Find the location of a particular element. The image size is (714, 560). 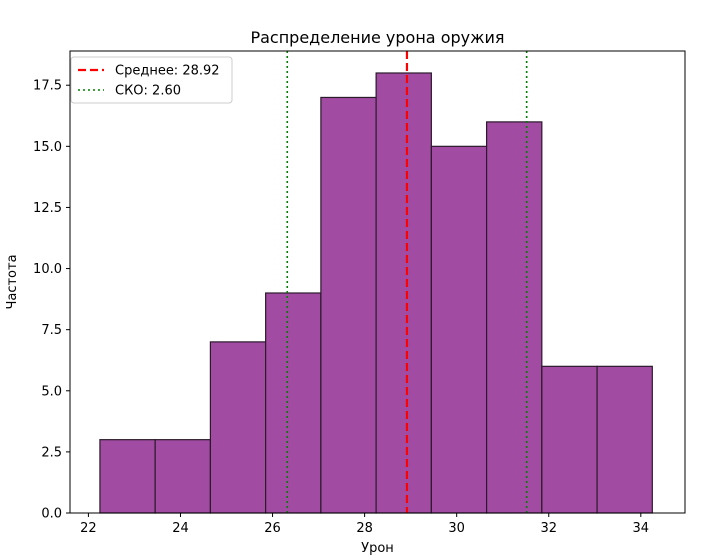

x-tick-label: 30 is located at coordinates (456, 528).